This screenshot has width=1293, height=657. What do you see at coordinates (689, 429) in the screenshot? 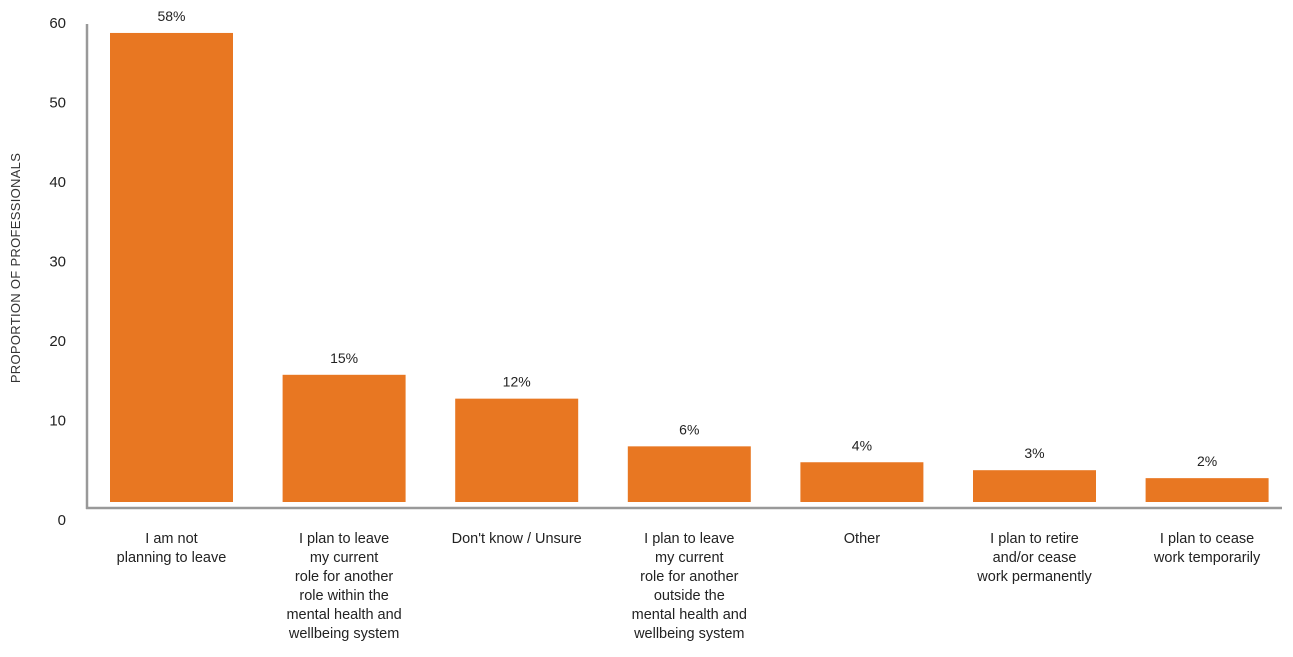
I see `data-label: 6%` at bounding box center [689, 429].